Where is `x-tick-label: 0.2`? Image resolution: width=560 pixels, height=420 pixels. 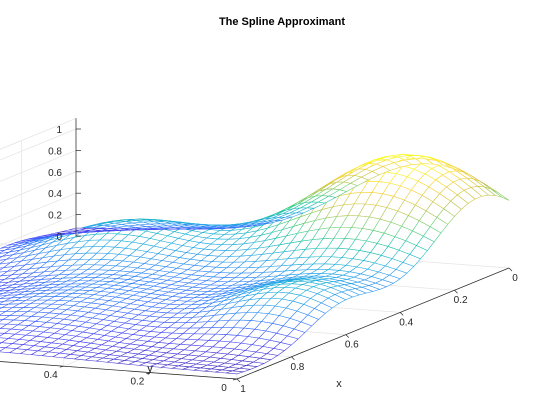
x-tick-label: 0.2 is located at coordinates (461, 300).